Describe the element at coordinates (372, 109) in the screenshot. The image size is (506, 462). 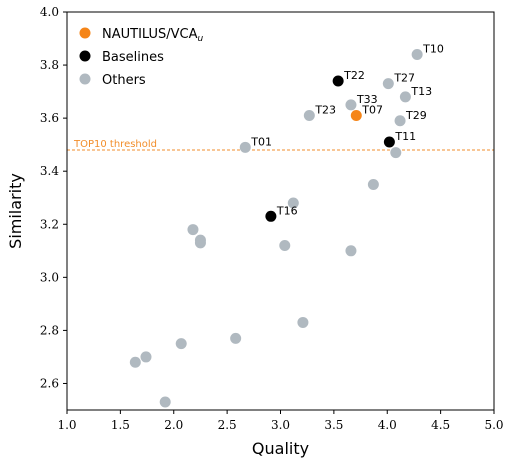
I see `point-label: T07` at that location.